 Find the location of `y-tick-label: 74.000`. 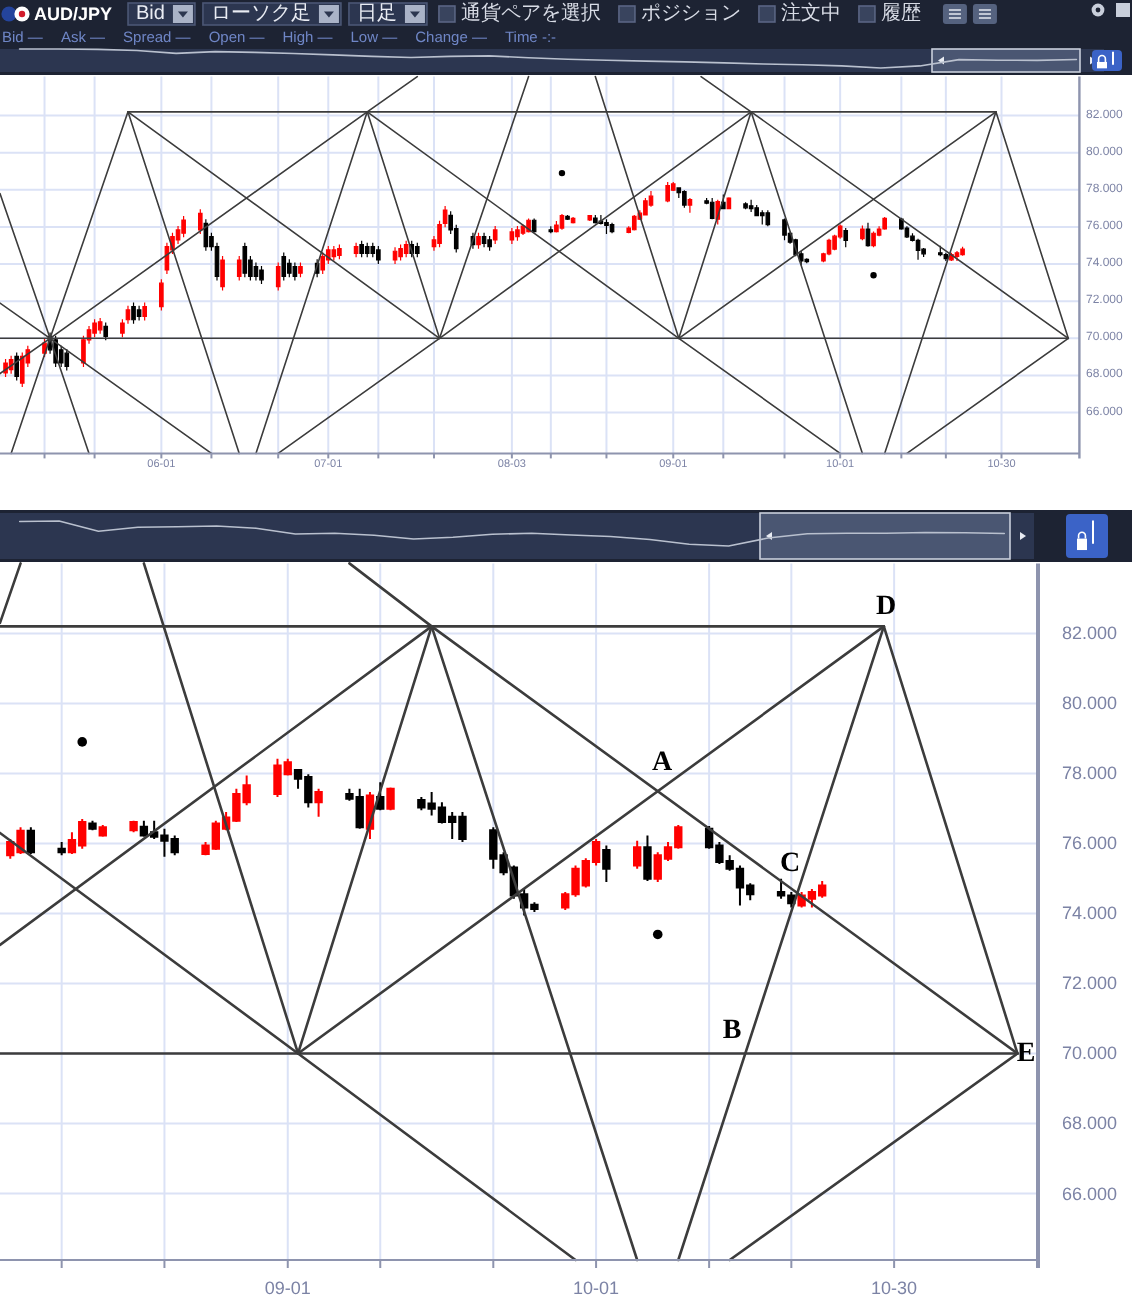

y-tick-label: 74.000 is located at coordinates (1090, 913).